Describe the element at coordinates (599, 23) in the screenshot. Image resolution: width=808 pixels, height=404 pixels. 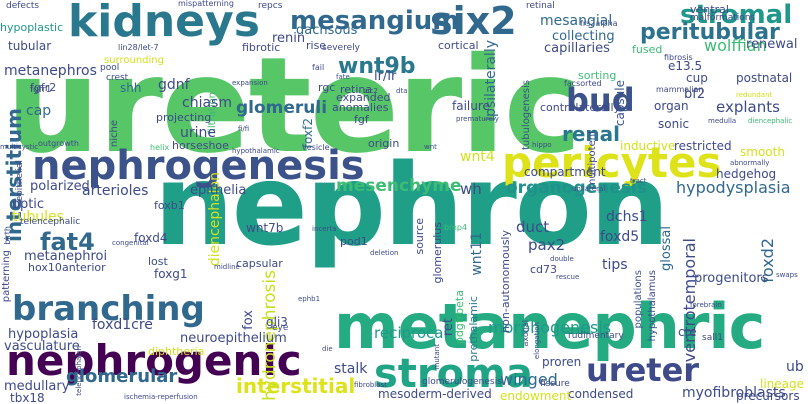
I see `word: frs2alpha` at that location.